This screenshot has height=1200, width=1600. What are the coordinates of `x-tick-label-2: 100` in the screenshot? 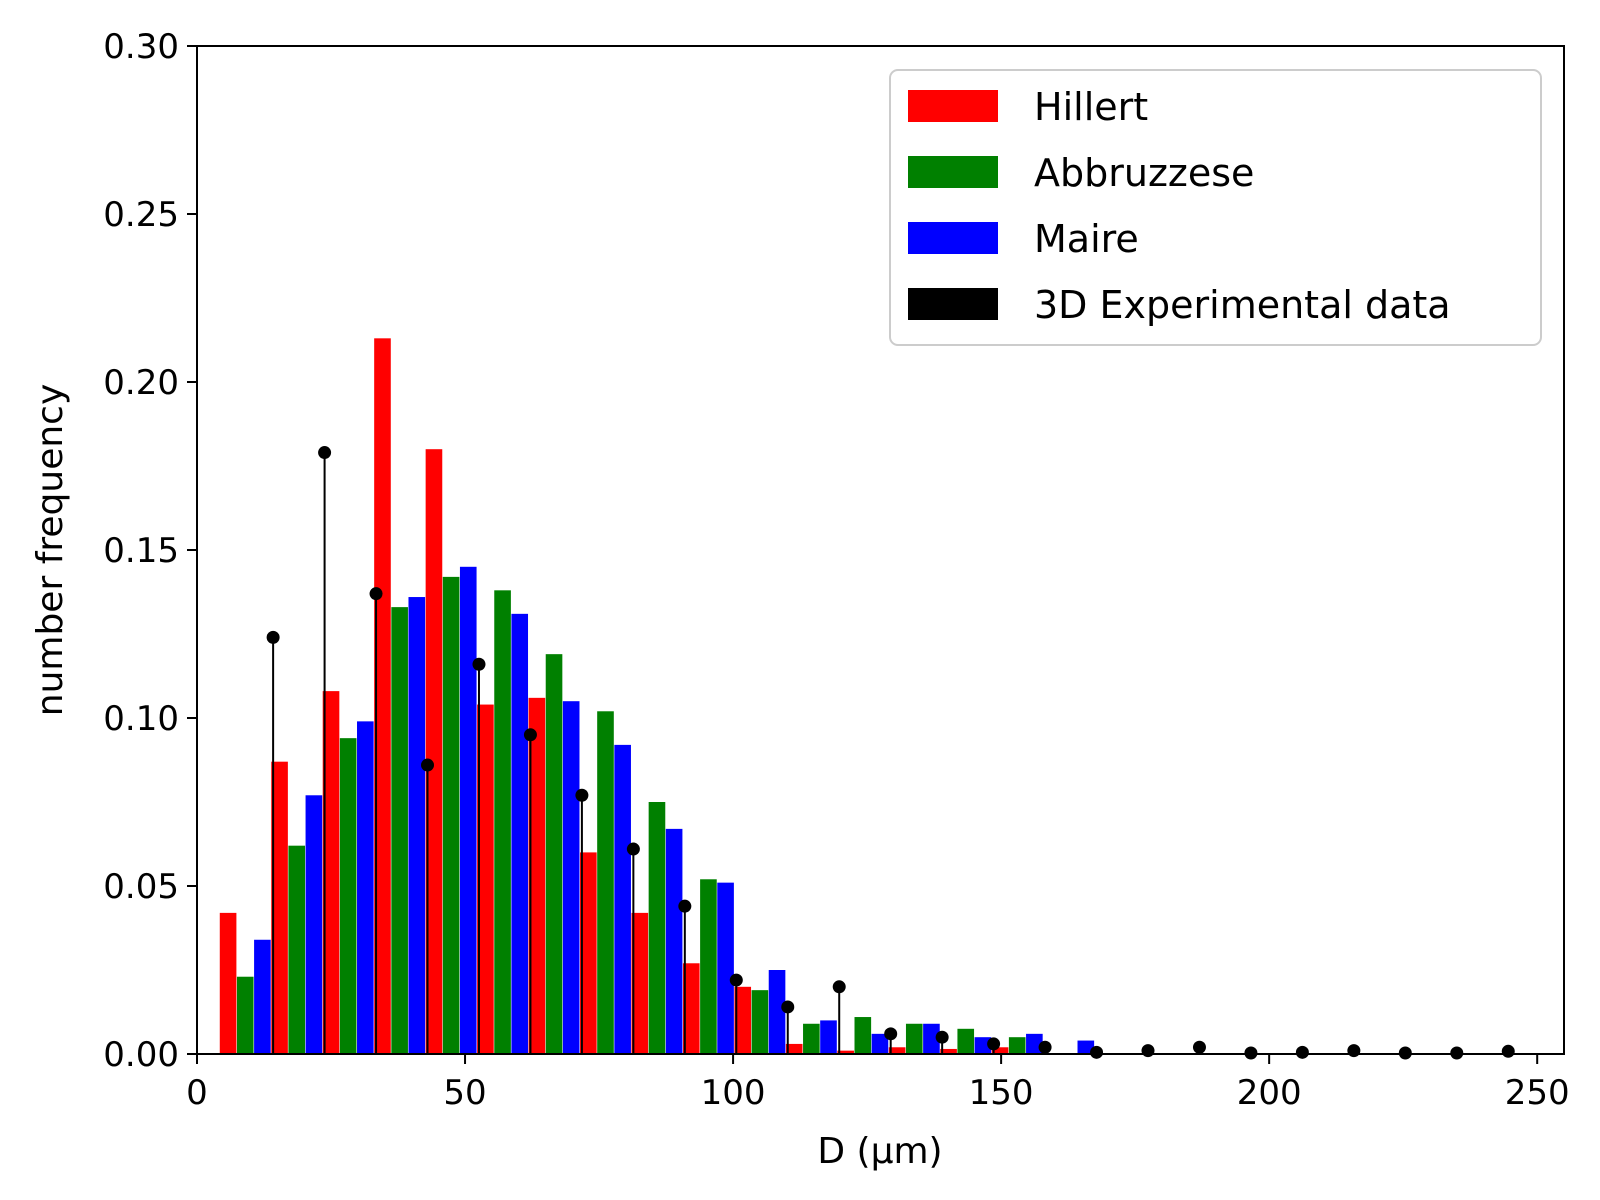 It's located at (733, 1093).